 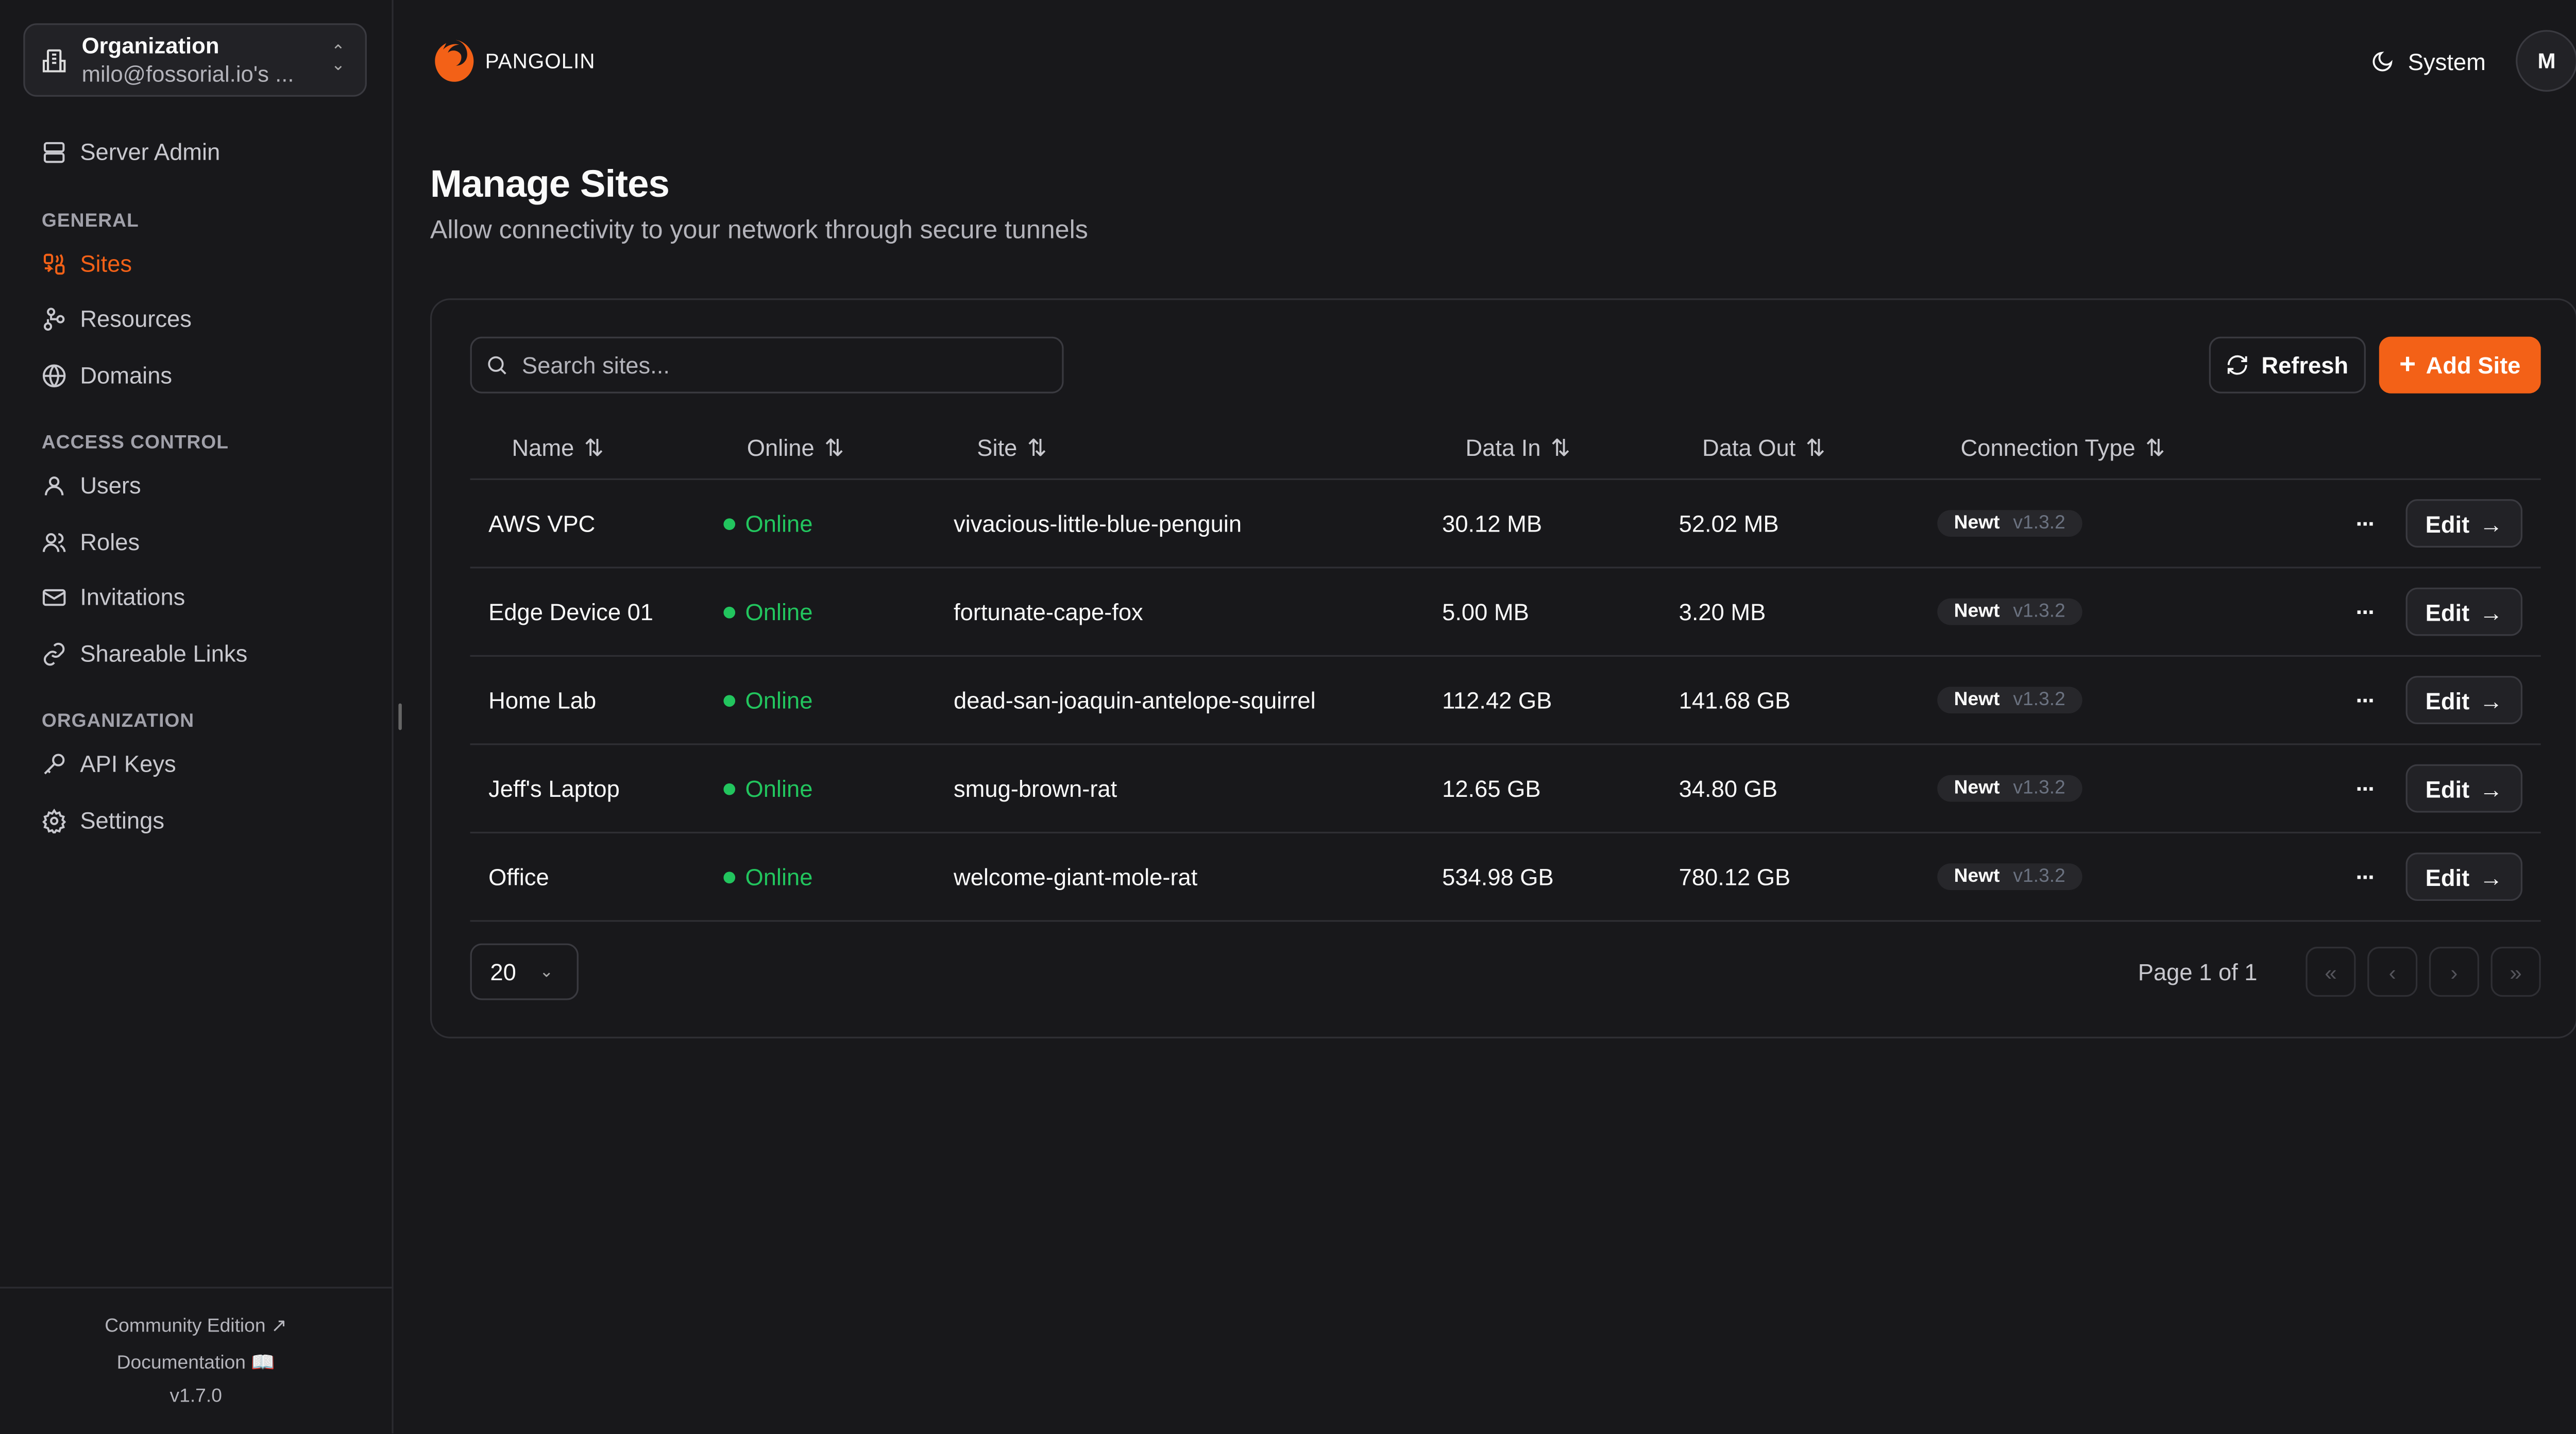 I want to click on data-out: 52.02 MB, so click(x=1729, y=523).